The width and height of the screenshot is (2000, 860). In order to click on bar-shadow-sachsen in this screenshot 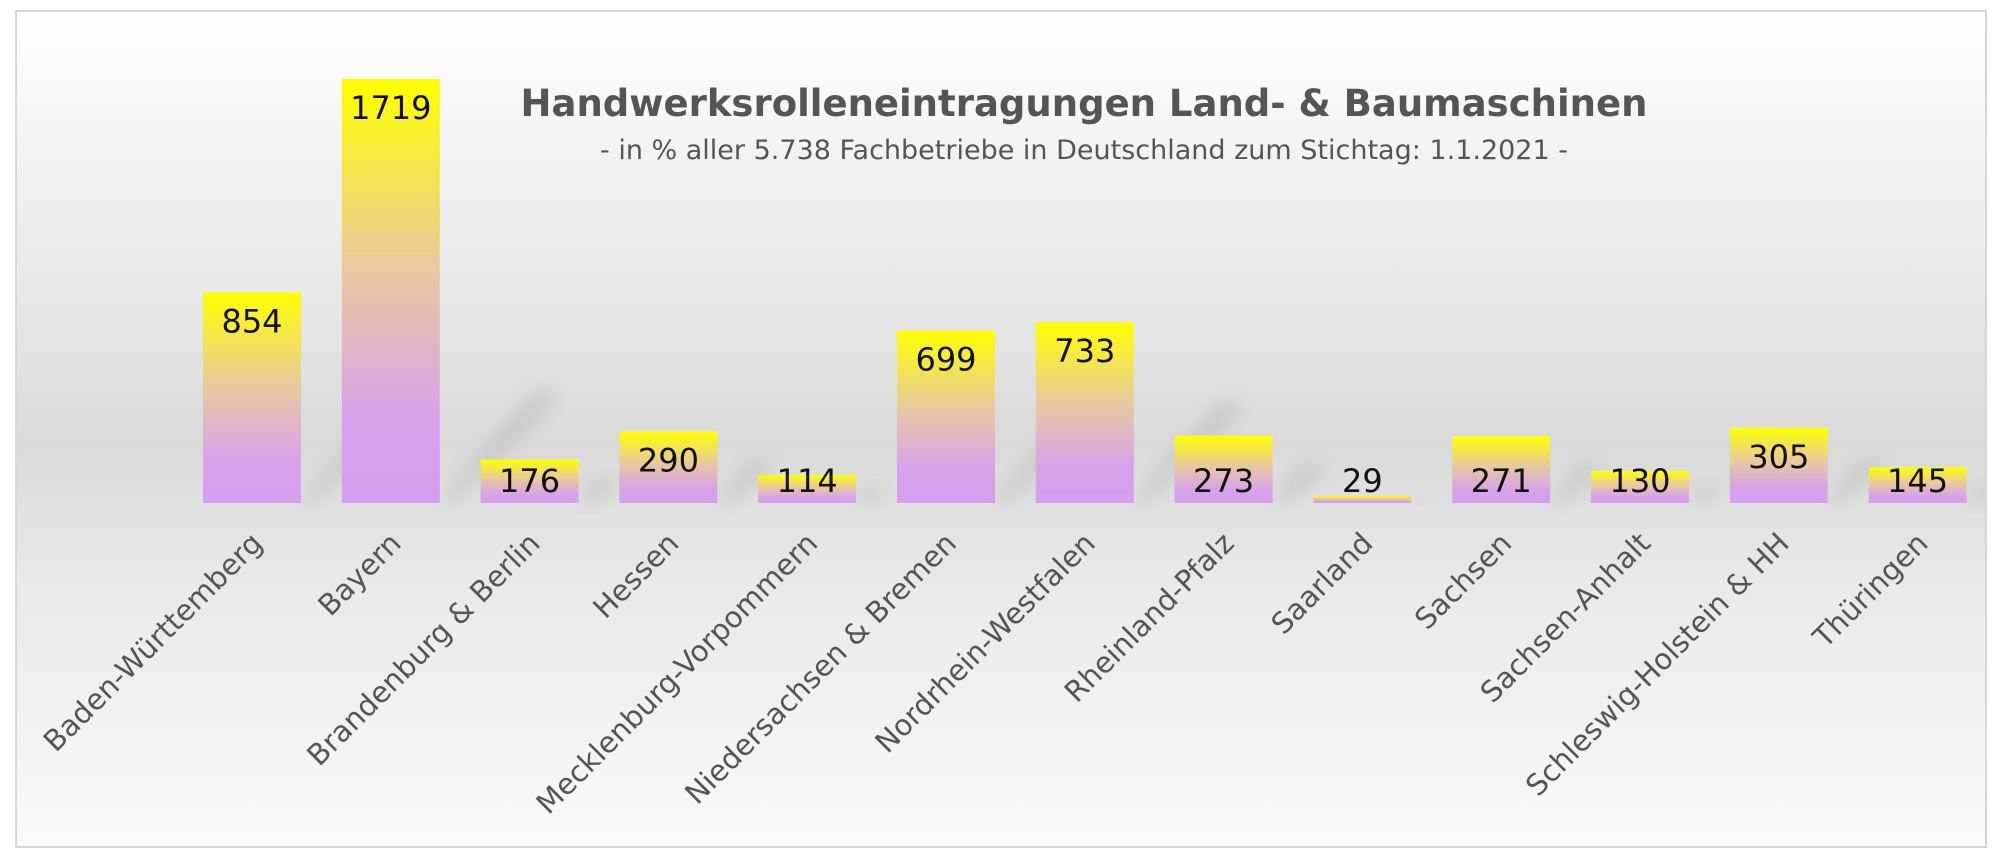, I will do `click(1577, 484)`.